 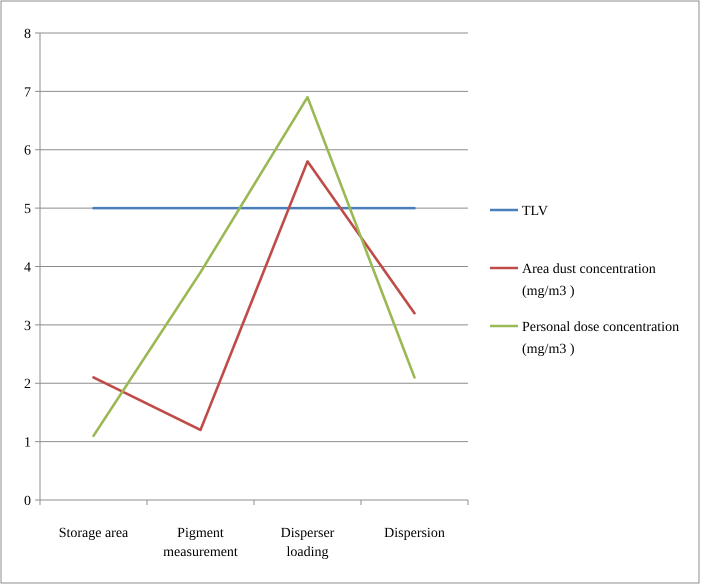 I want to click on y-tick-label: 5, so click(x=27, y=210).